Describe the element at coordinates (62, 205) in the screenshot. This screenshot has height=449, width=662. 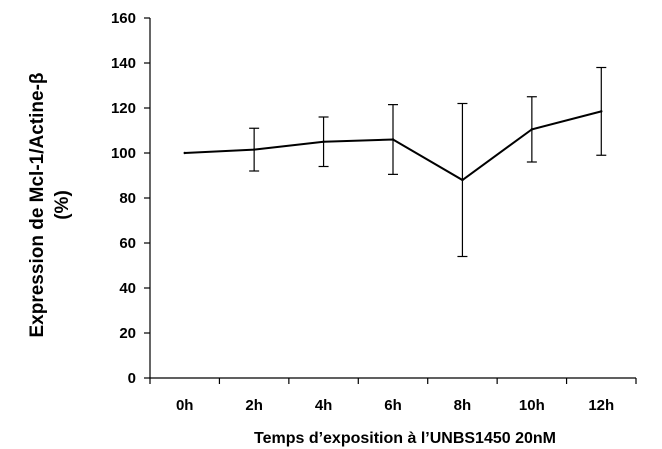
I see `y-axis-title-line-2: (%)` at that location.